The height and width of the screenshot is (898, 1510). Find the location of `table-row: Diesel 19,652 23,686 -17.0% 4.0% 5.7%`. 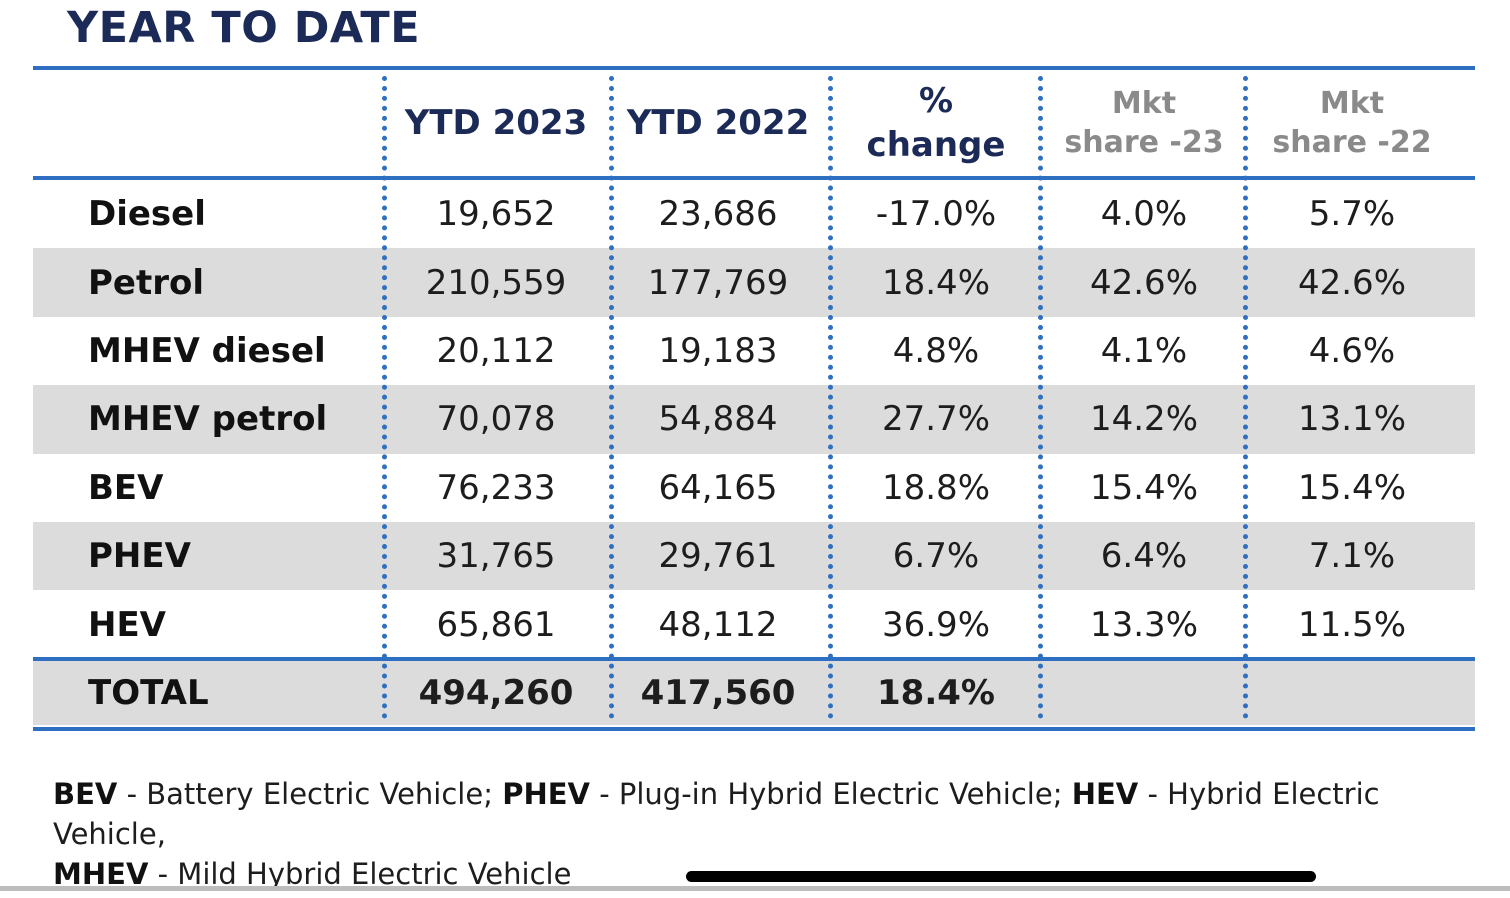

table-row: Diesel 19,652 23,686 -17.0% 4.0% 5.7% is located at coordinates (754, 214).